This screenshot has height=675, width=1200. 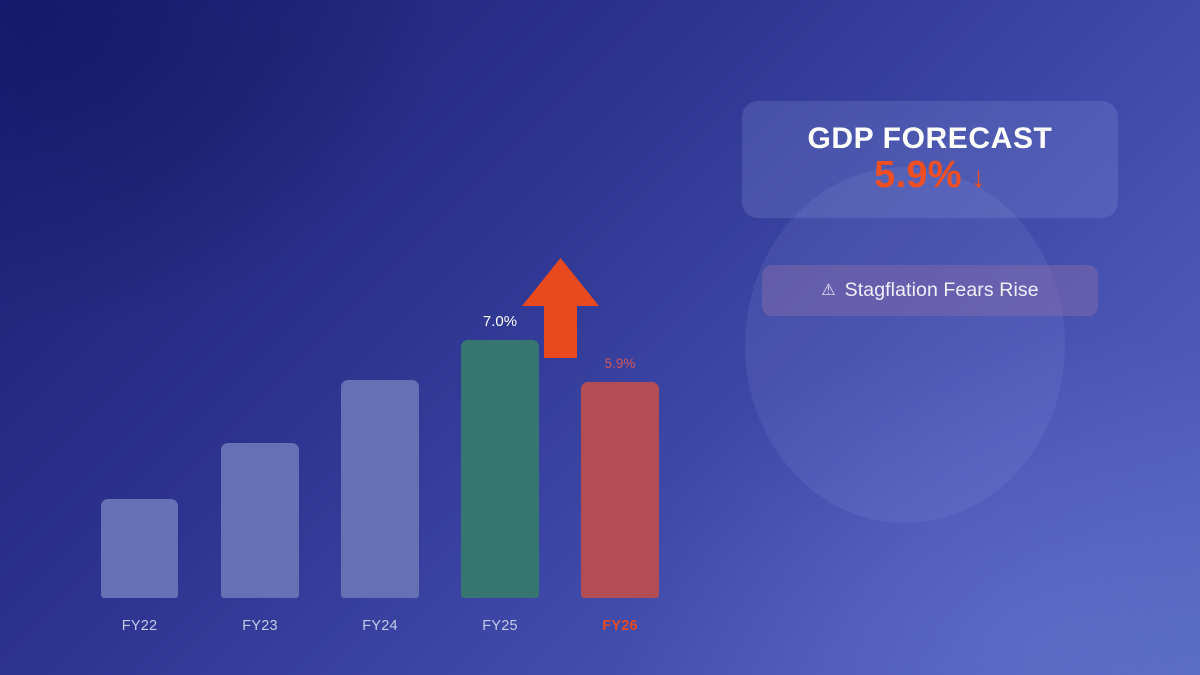 I want to click on bar-fy24, so click(x=380, y=489).